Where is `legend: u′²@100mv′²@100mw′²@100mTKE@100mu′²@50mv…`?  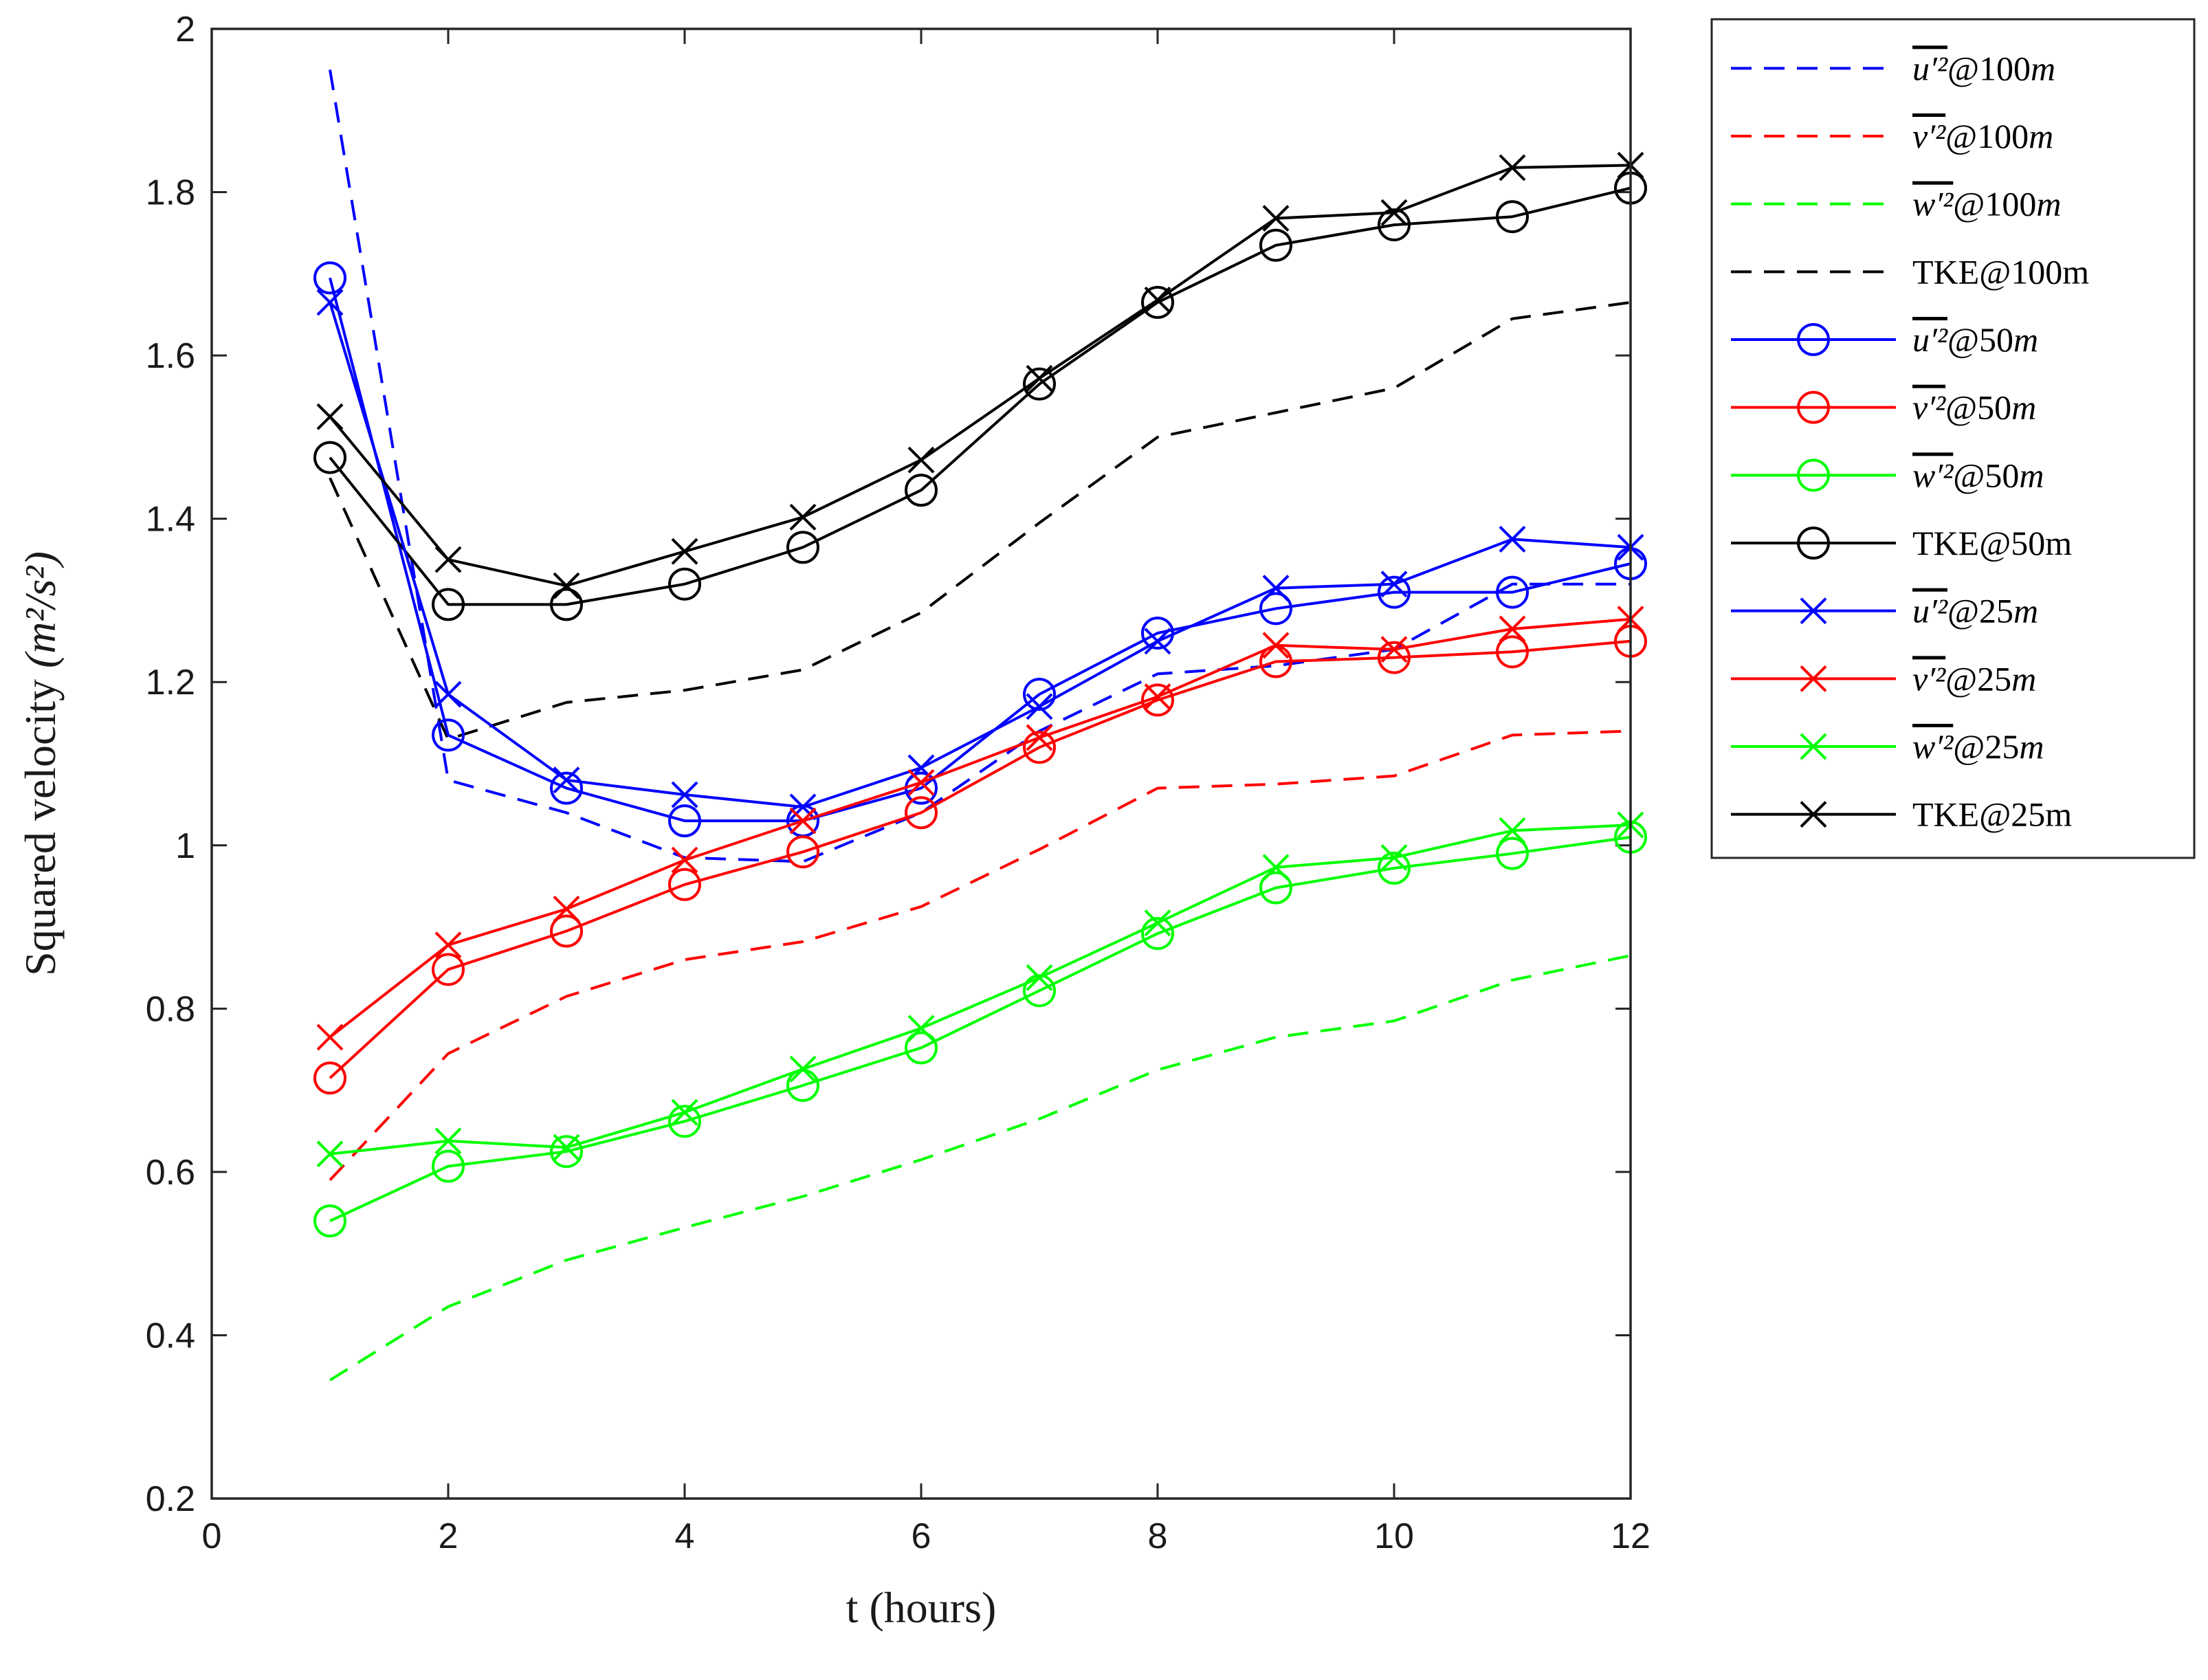
legend: u′²@100mv′²@100mw′²@100mTKE@100mu′²@50mv… is located at coordinates (1953, 438).